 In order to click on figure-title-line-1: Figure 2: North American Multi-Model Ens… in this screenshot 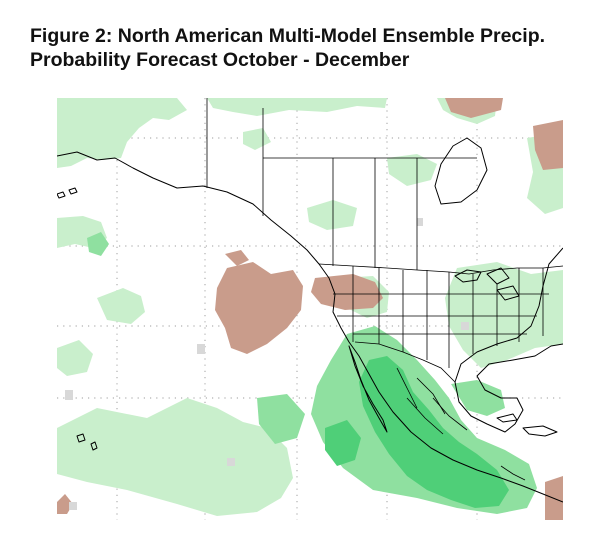, I will do `click(288, 36)`.